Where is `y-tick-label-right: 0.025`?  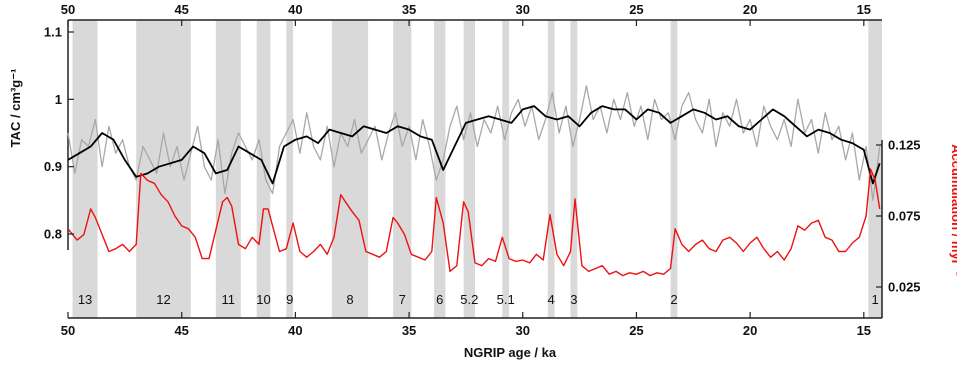 y-tick-label-right: 0.025 is located at coordinates (904, 287).